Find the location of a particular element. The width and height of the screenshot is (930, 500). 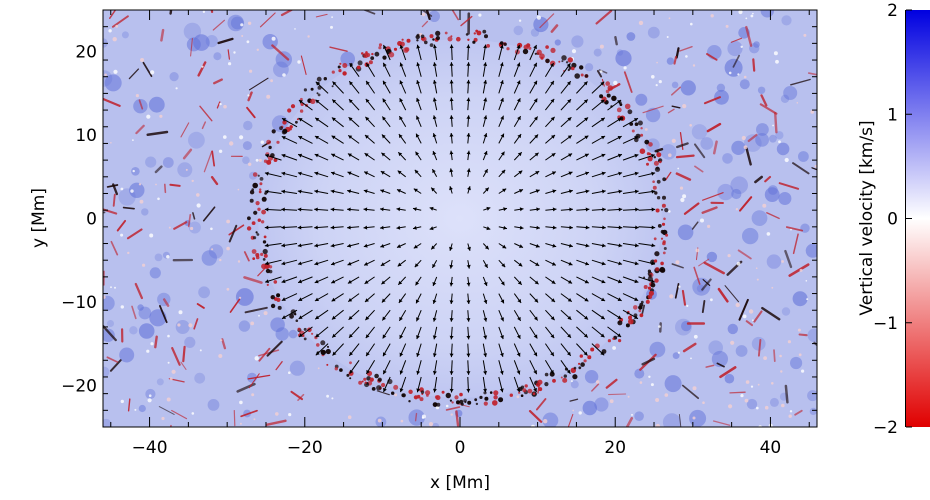

y-tick-label: 10 is located at coordinates (86, 136).